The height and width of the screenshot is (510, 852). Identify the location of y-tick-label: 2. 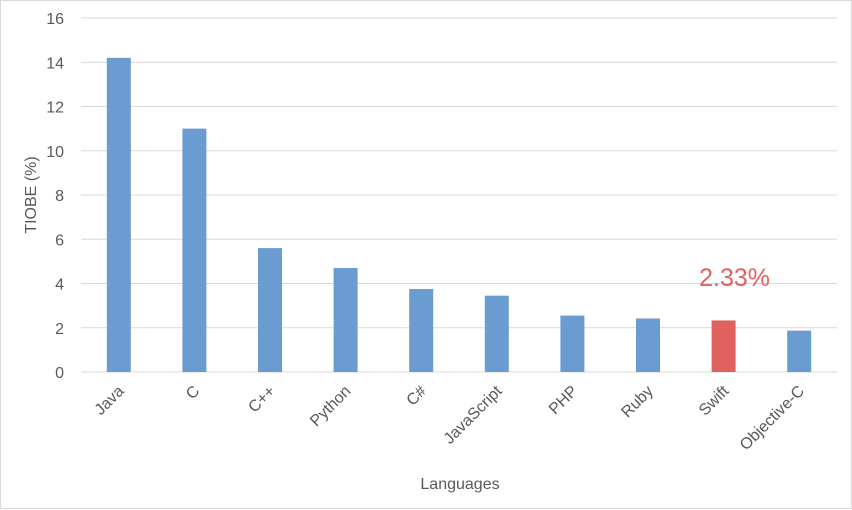
(59, 329).